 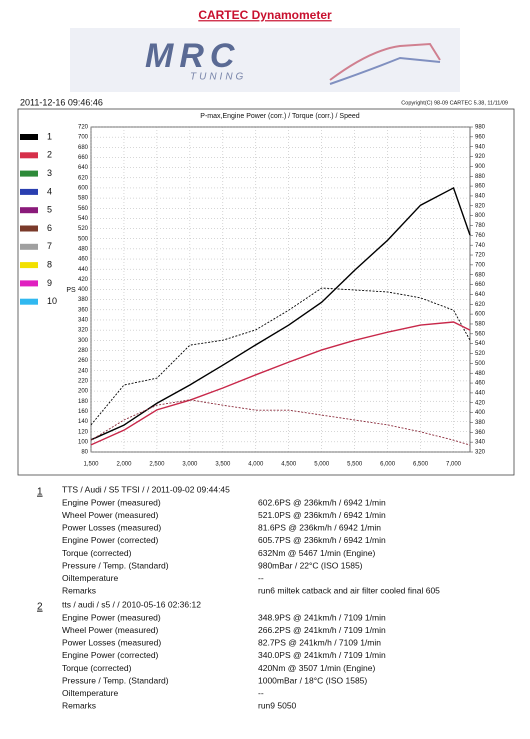 I want to click on y2-tick-label: 420, so click(x=480, y=403).